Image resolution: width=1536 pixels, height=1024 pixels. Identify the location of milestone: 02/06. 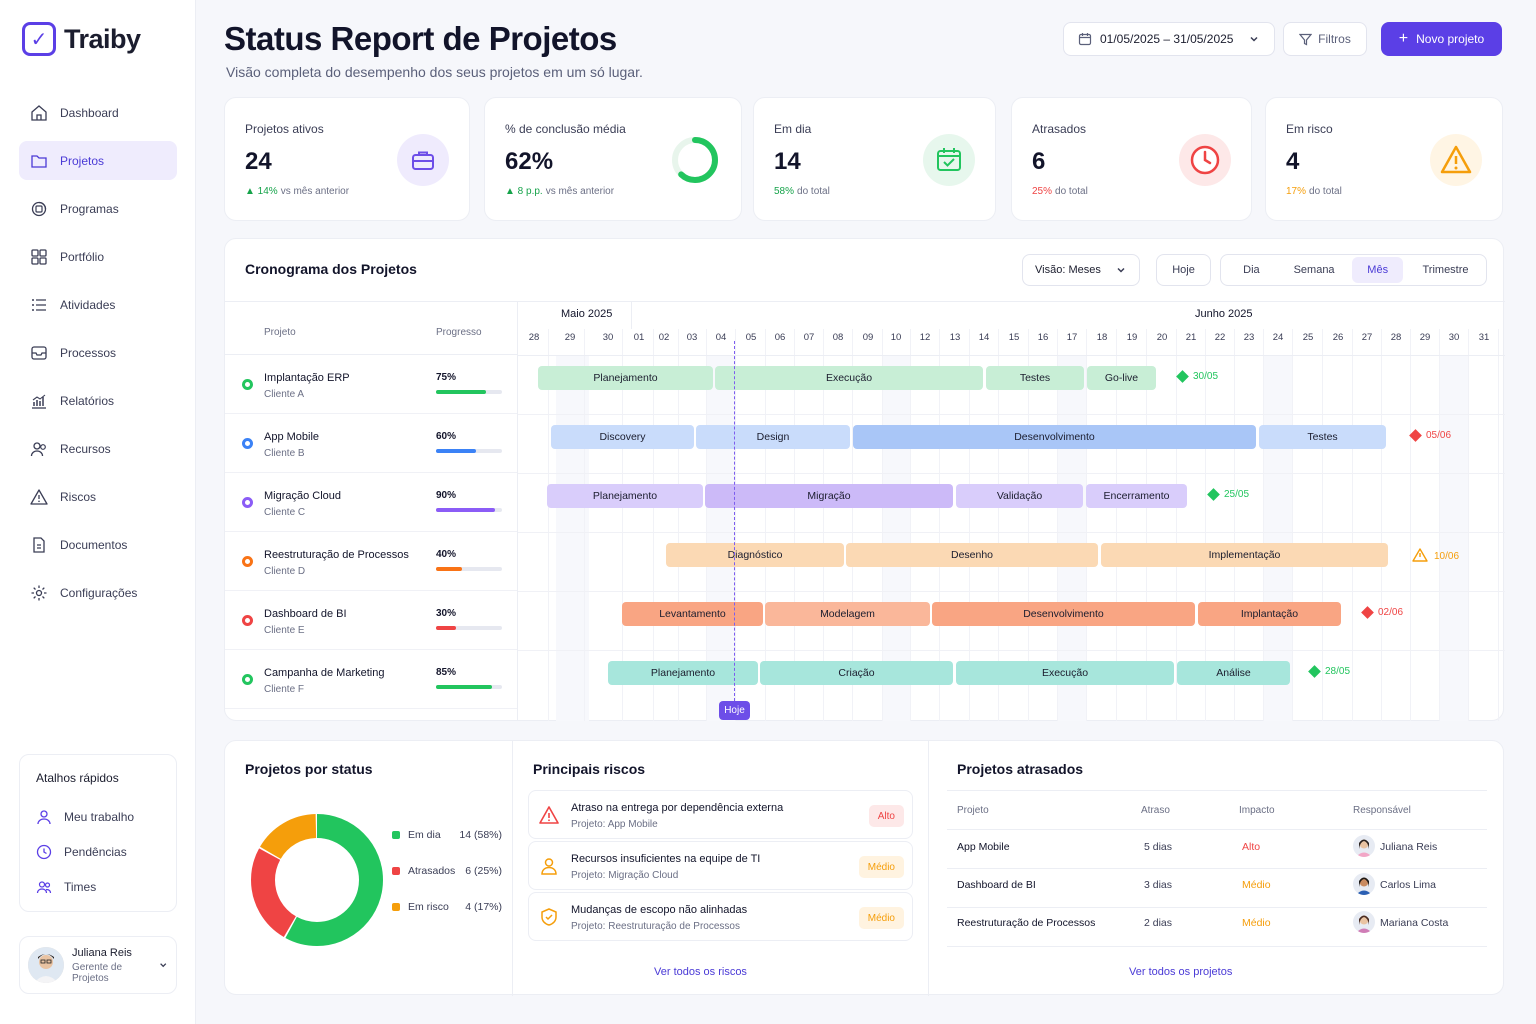
(1382, 612).